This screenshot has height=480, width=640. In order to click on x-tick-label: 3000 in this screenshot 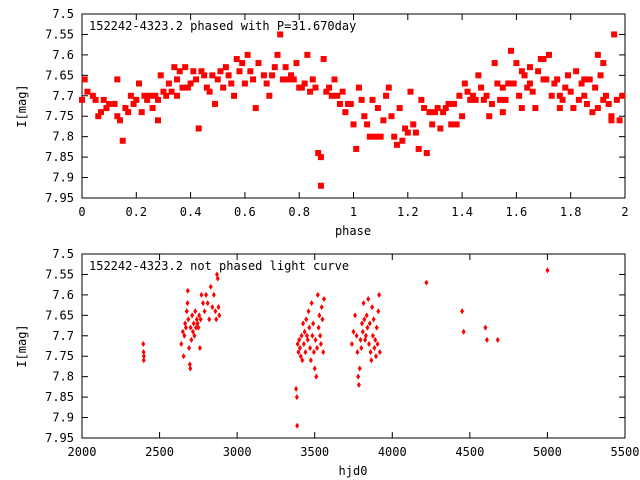, I will do `click(237, 452)`.